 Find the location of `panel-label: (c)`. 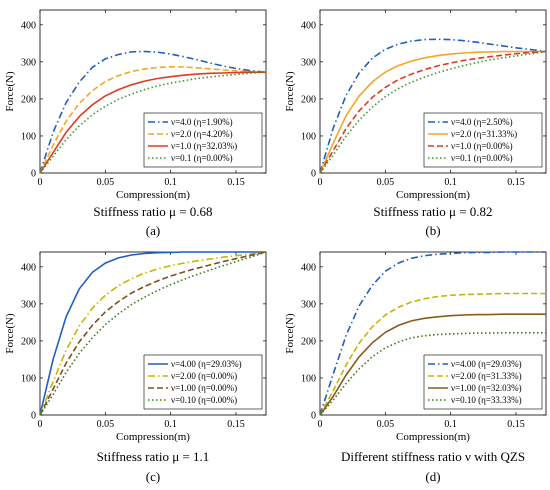

panel-label: (c) is located at coordinates (153, 476).